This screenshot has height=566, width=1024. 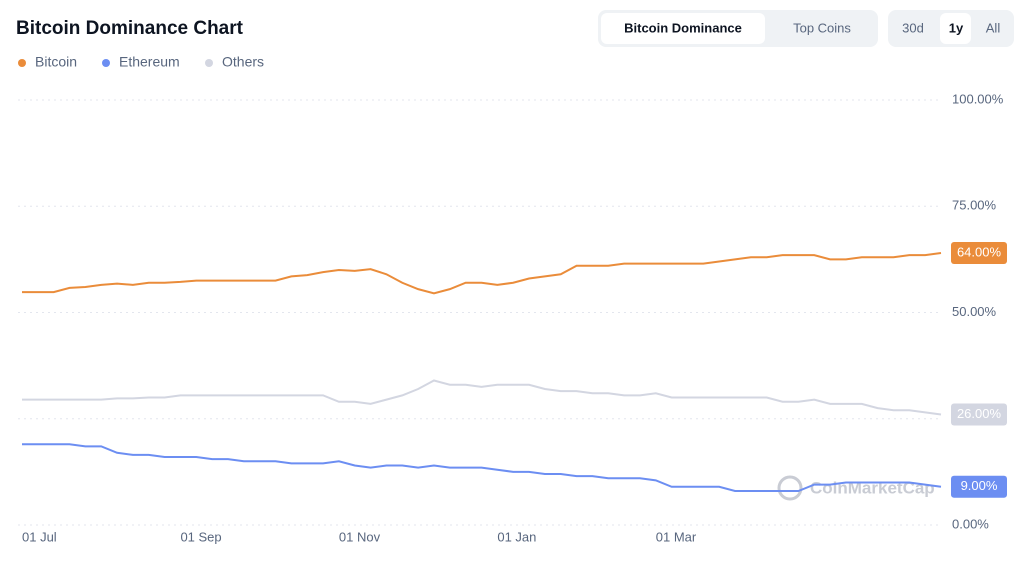 I want to click on range-button: 1y, so click(x=956, y=27).